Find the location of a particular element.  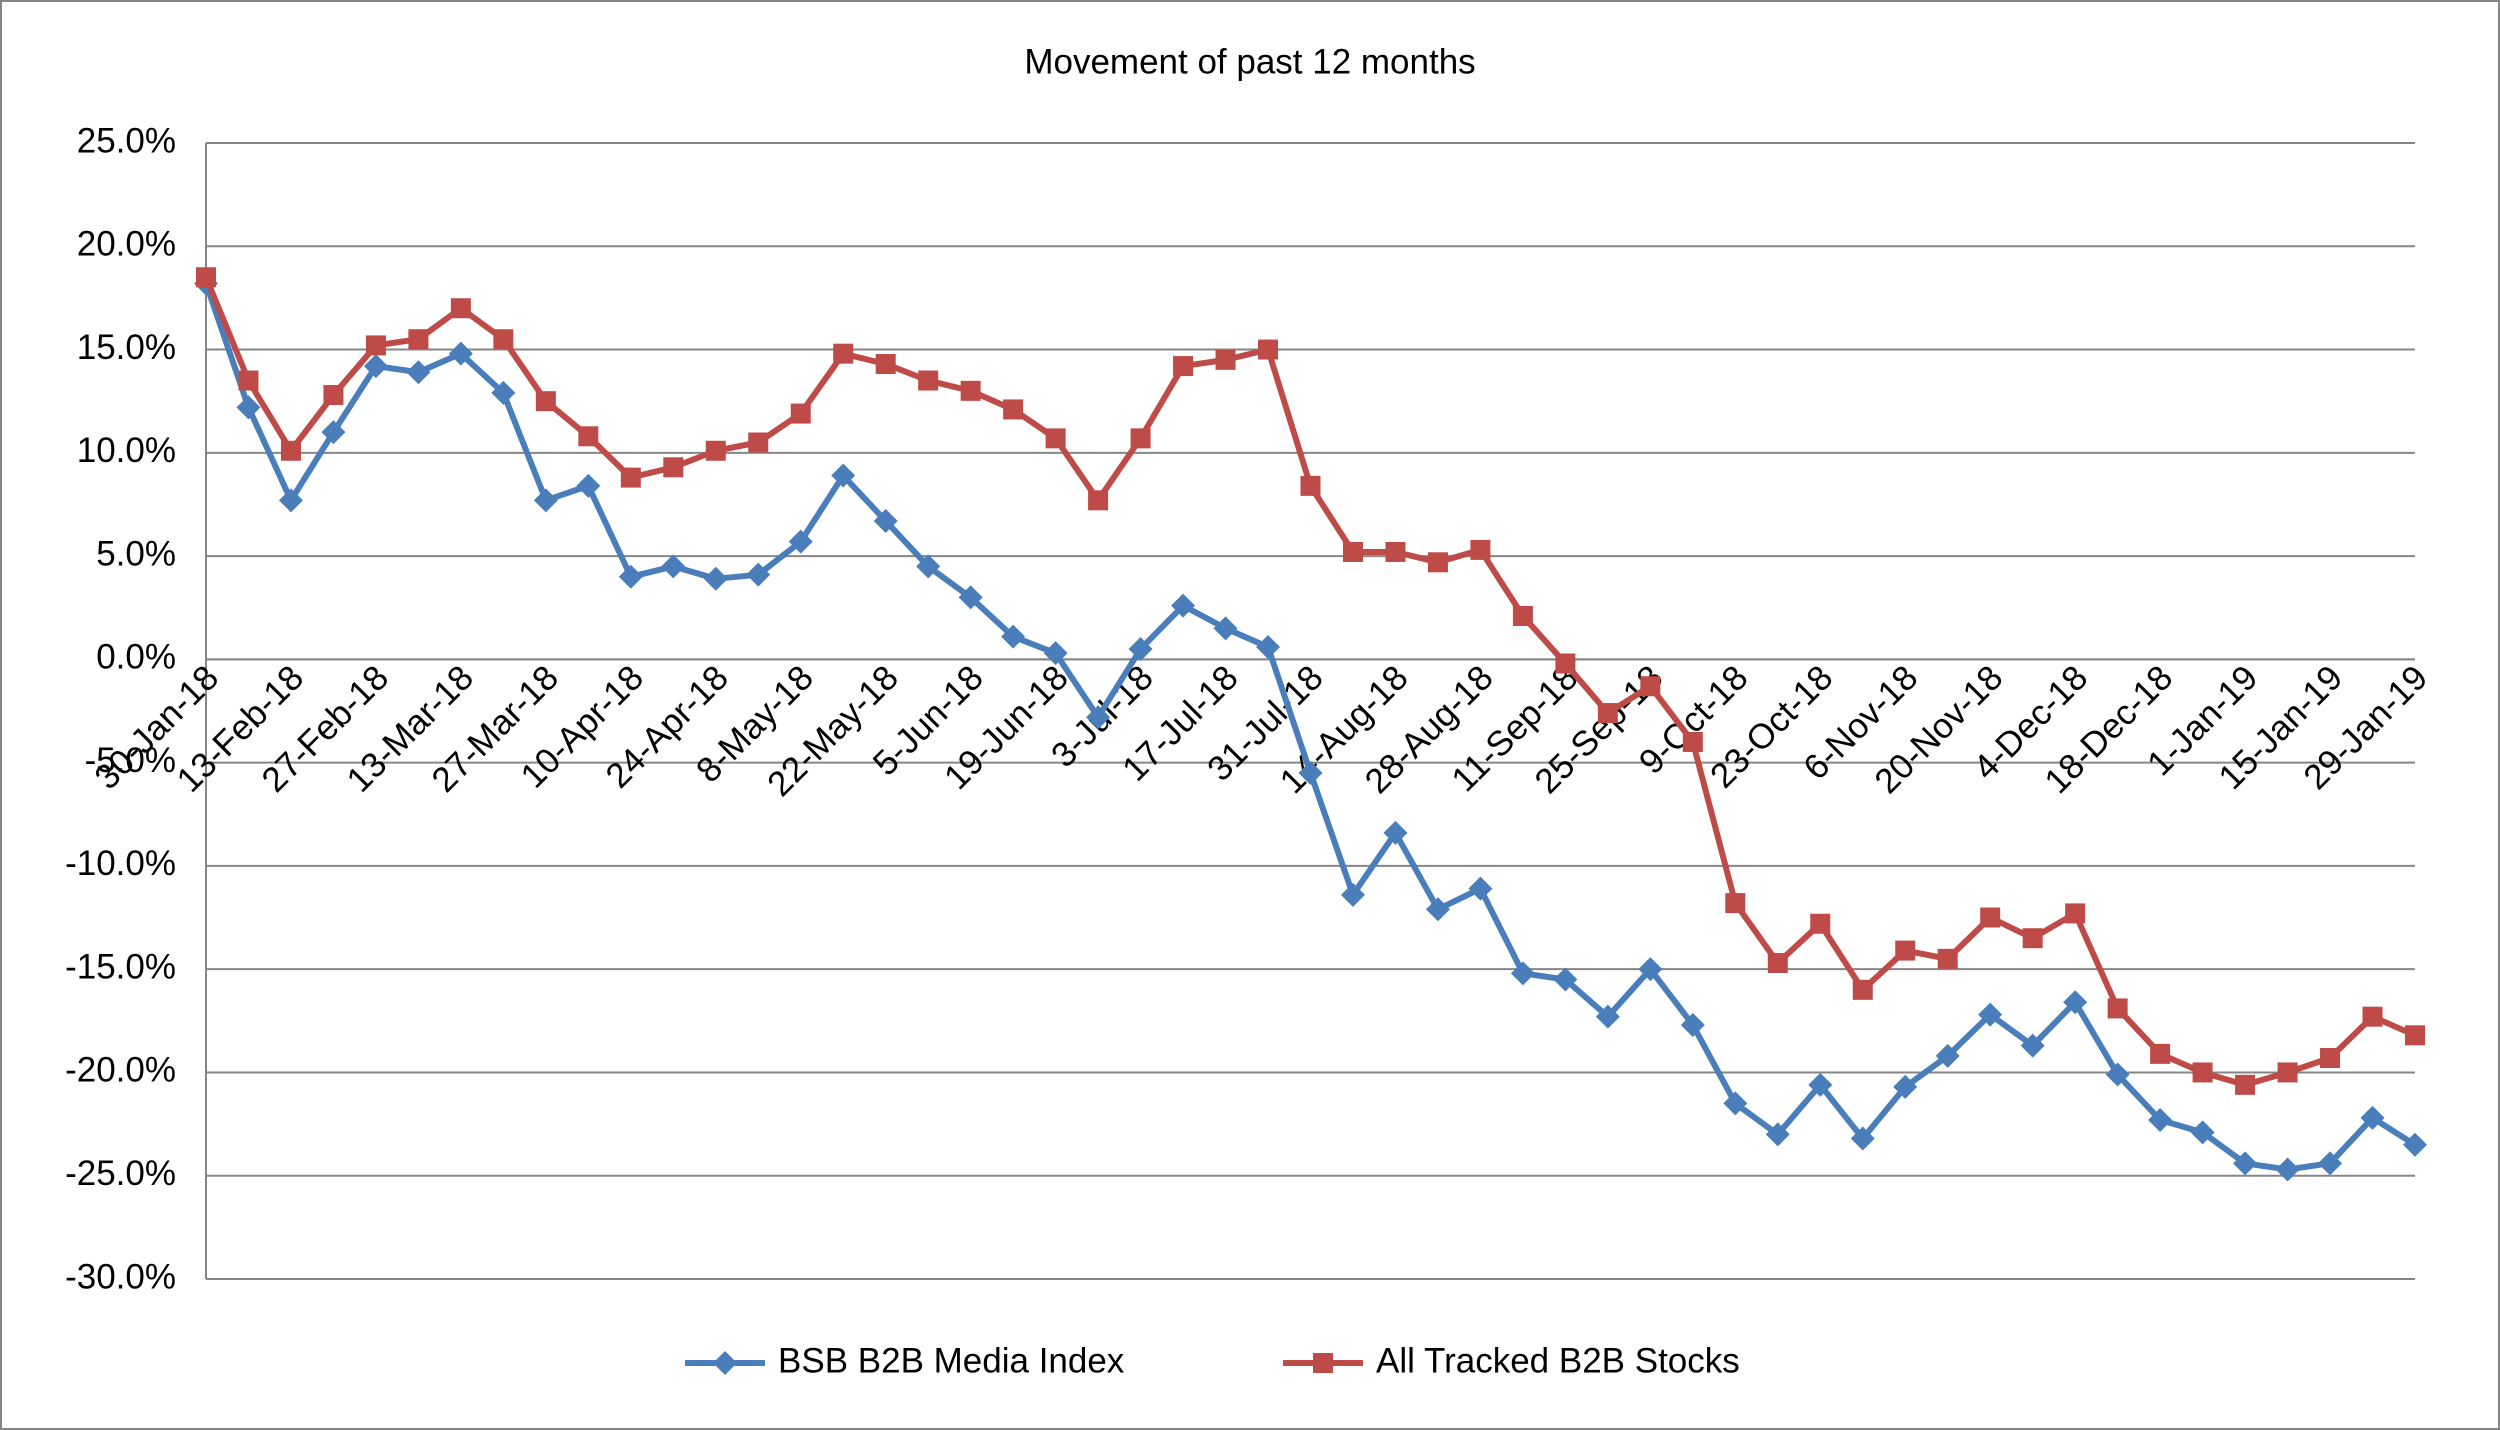

y-tick-label: 5.0% is located at coordinates (136, 553).